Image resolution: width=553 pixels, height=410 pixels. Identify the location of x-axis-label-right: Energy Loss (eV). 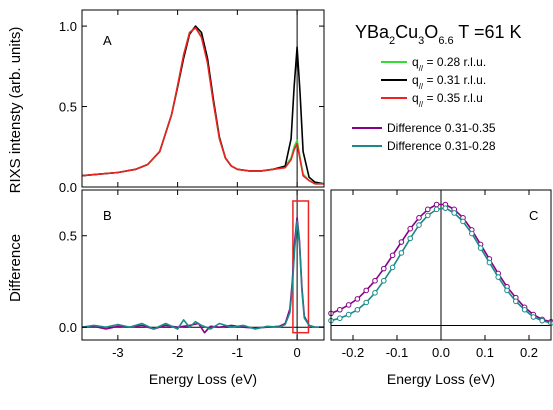
(441, 379).